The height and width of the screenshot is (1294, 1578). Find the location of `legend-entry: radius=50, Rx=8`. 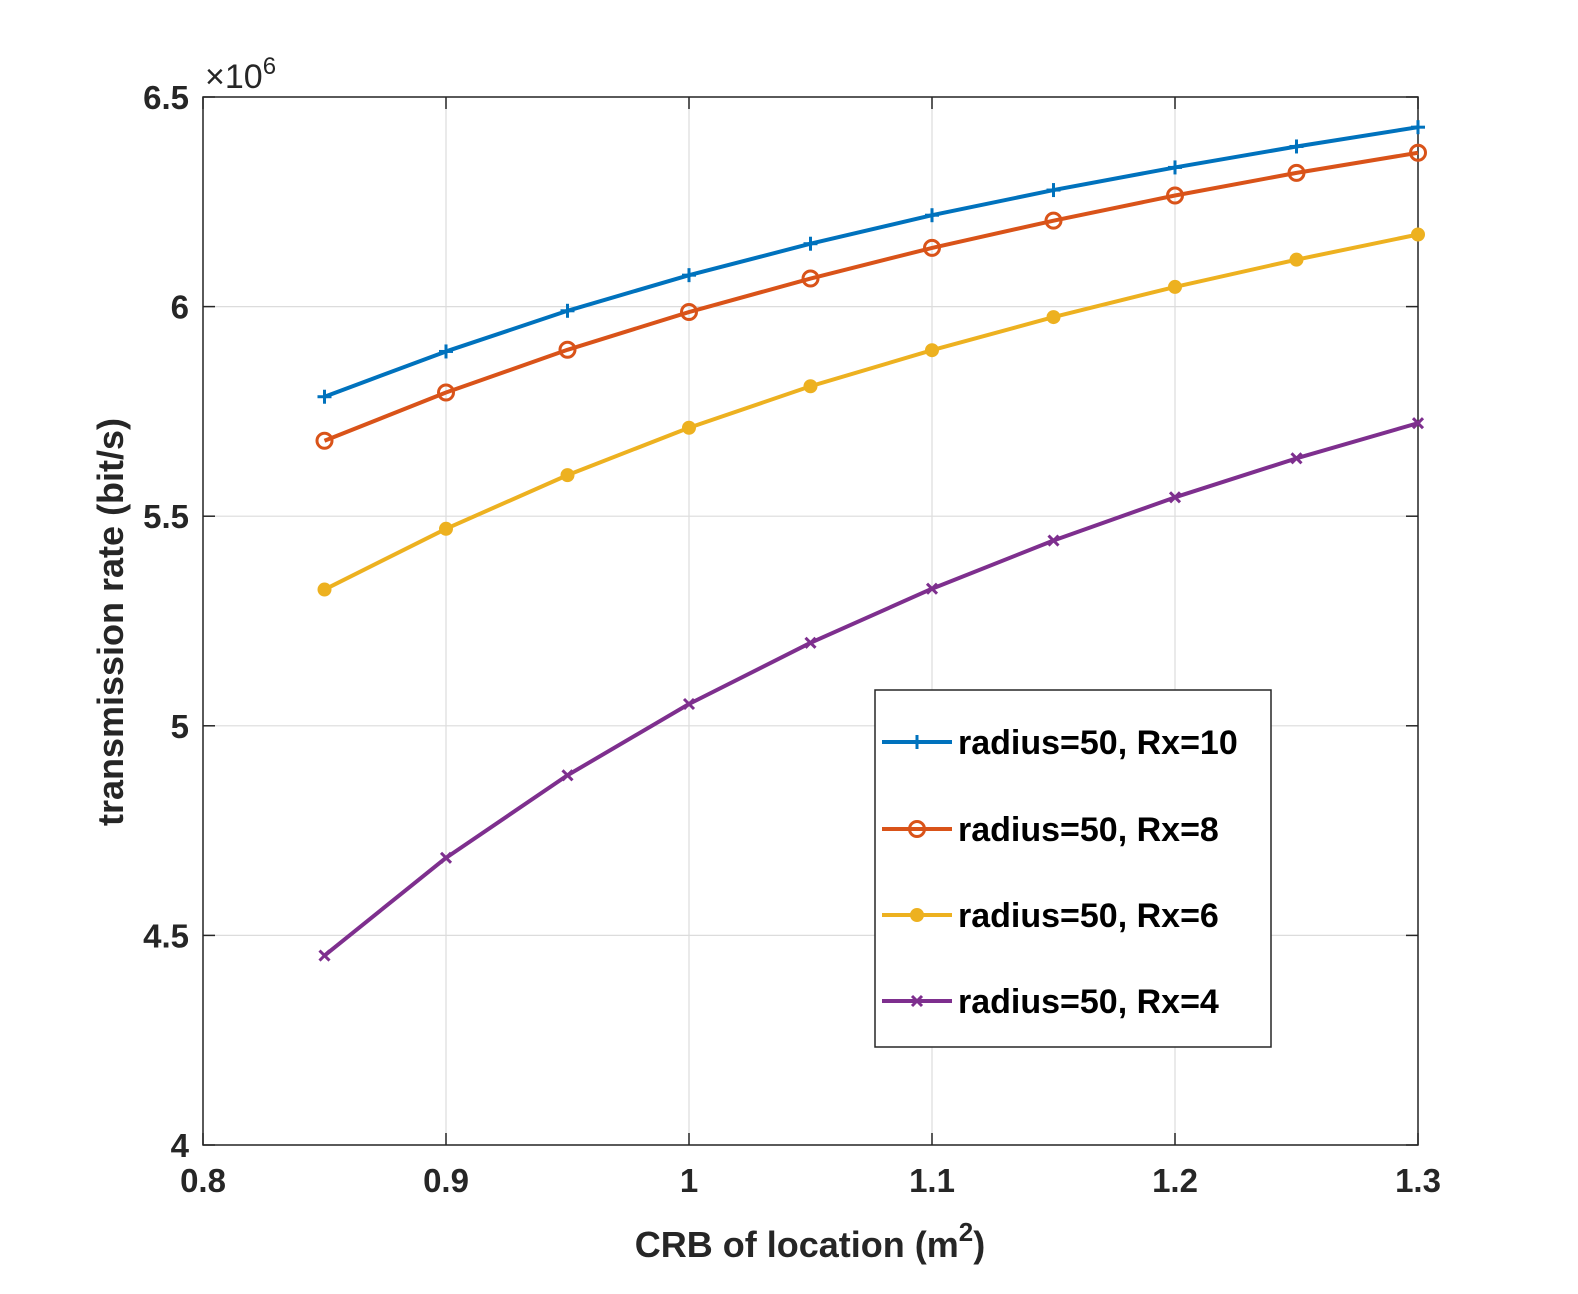

legend-entry: radius=50, Rx=8 is located at coordinates (1050, 830).